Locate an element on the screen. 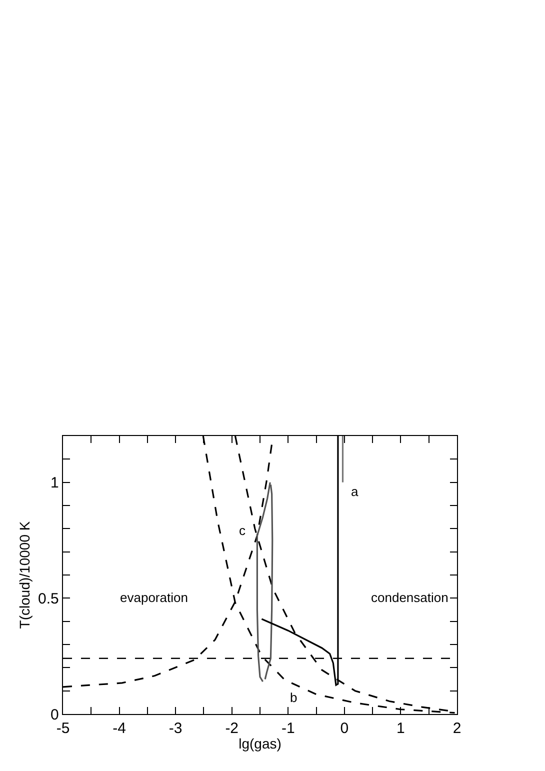 The image size is (545, 771). annotation: condensation is located at coordinates (409, 597).